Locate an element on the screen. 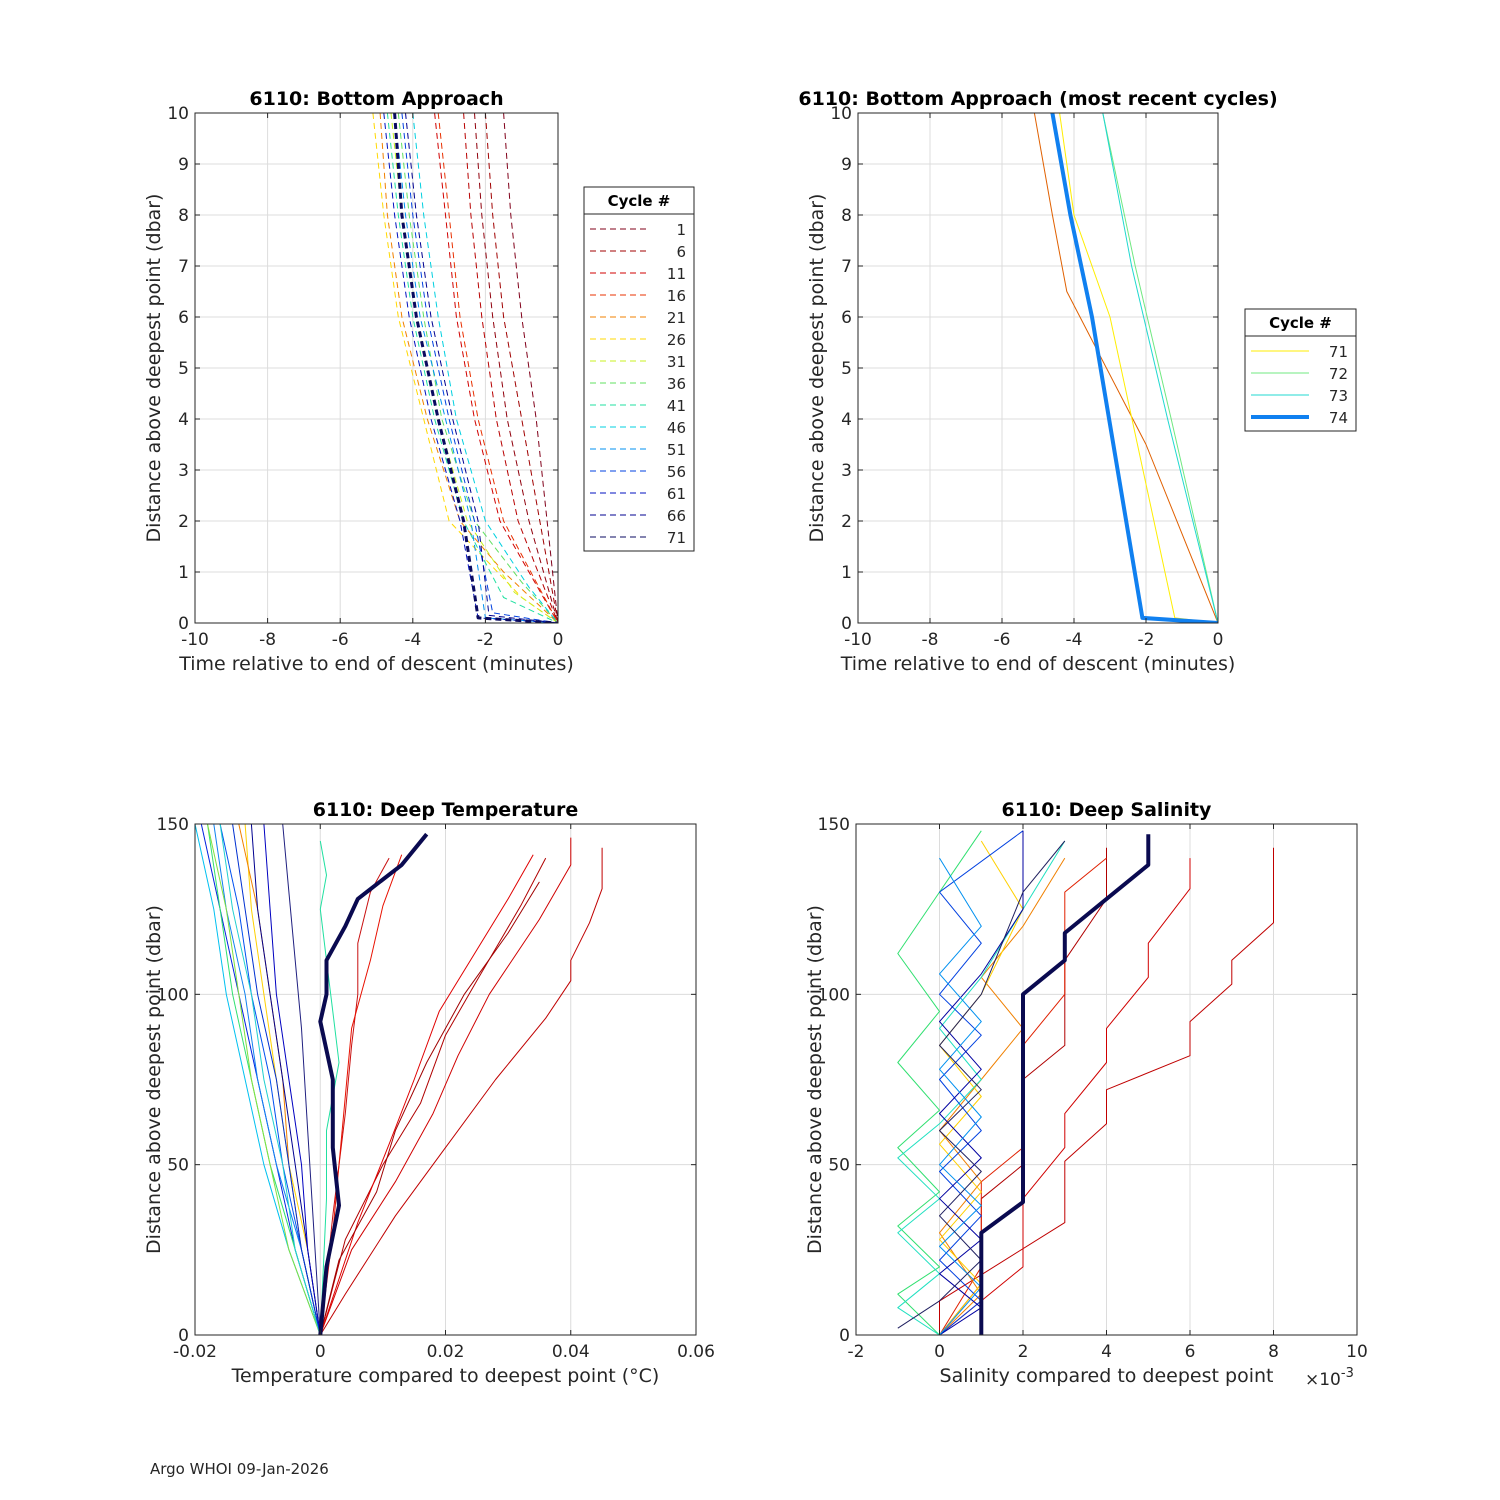  legend-label: 21 is located at coordinates (676, 318).